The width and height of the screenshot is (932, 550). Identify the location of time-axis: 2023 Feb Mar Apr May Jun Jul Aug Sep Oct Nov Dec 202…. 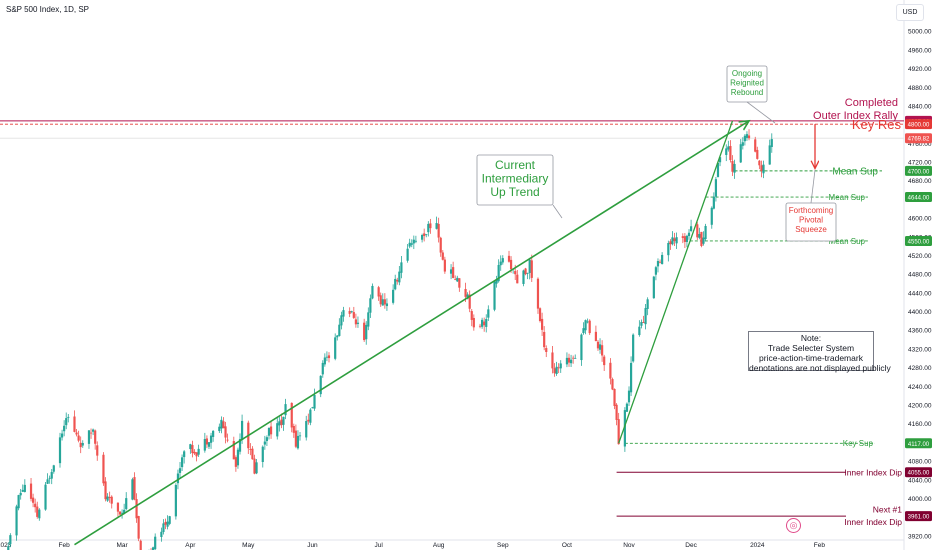
(452, 544).